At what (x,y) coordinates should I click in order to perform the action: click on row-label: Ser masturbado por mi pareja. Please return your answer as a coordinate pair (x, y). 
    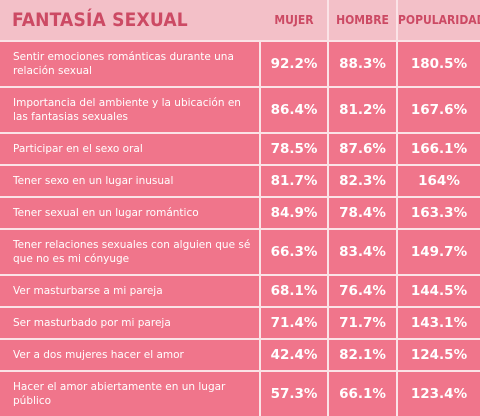
    Looking at the image, I should click on (130, 322).